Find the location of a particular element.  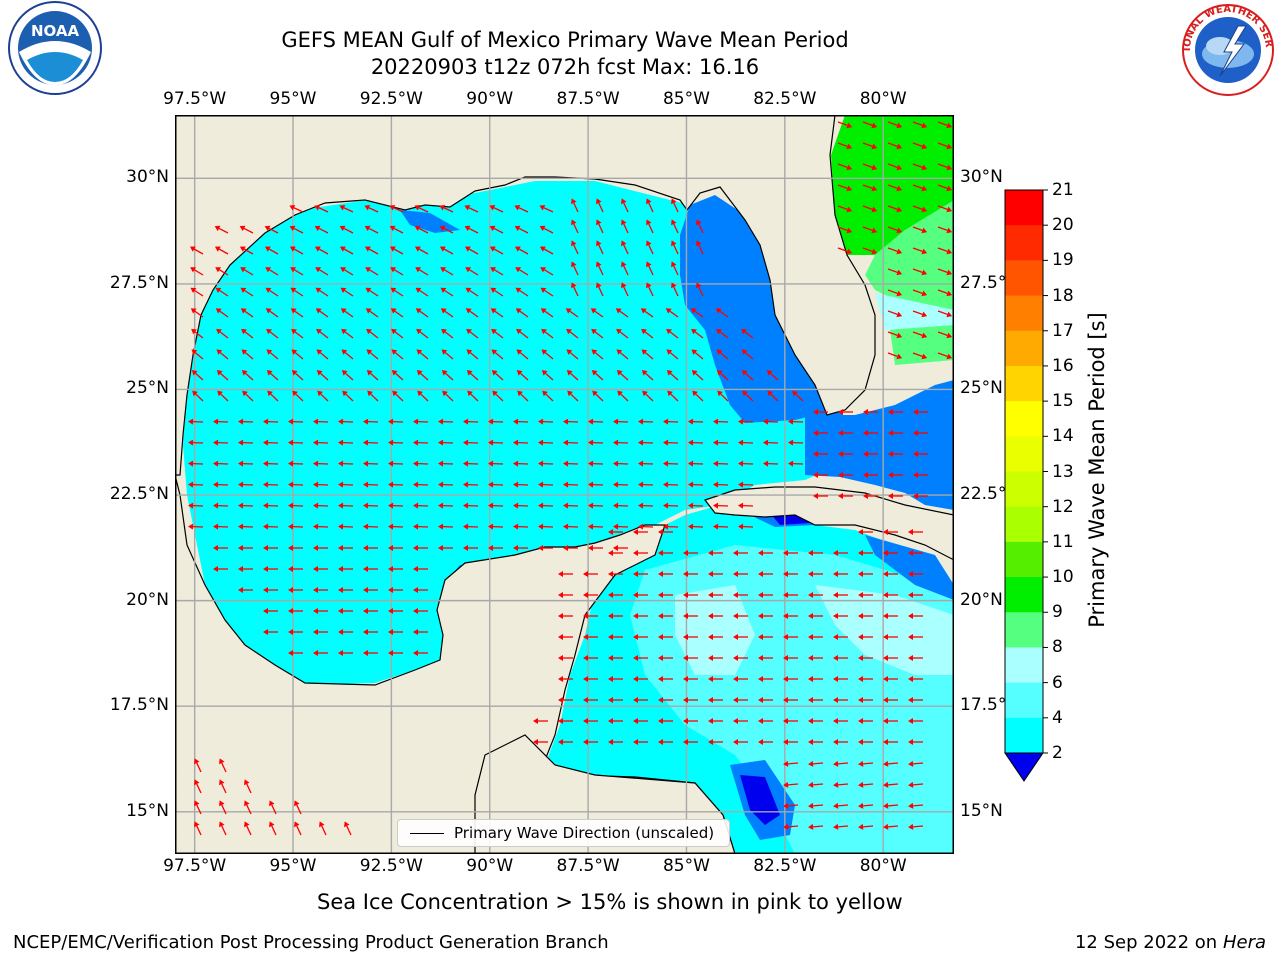

lat-label-right: 22.5°N is located at coordinates (990, 494).